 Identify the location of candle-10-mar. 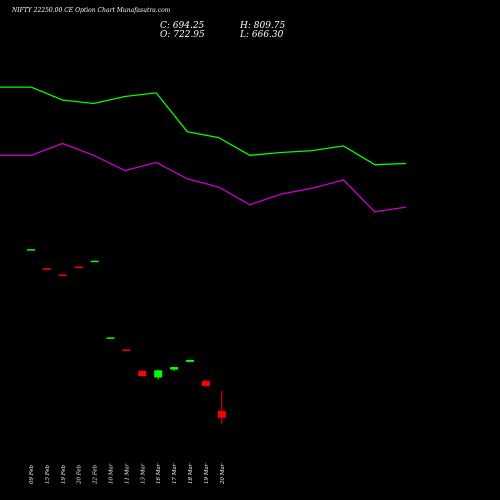
(110, 338).